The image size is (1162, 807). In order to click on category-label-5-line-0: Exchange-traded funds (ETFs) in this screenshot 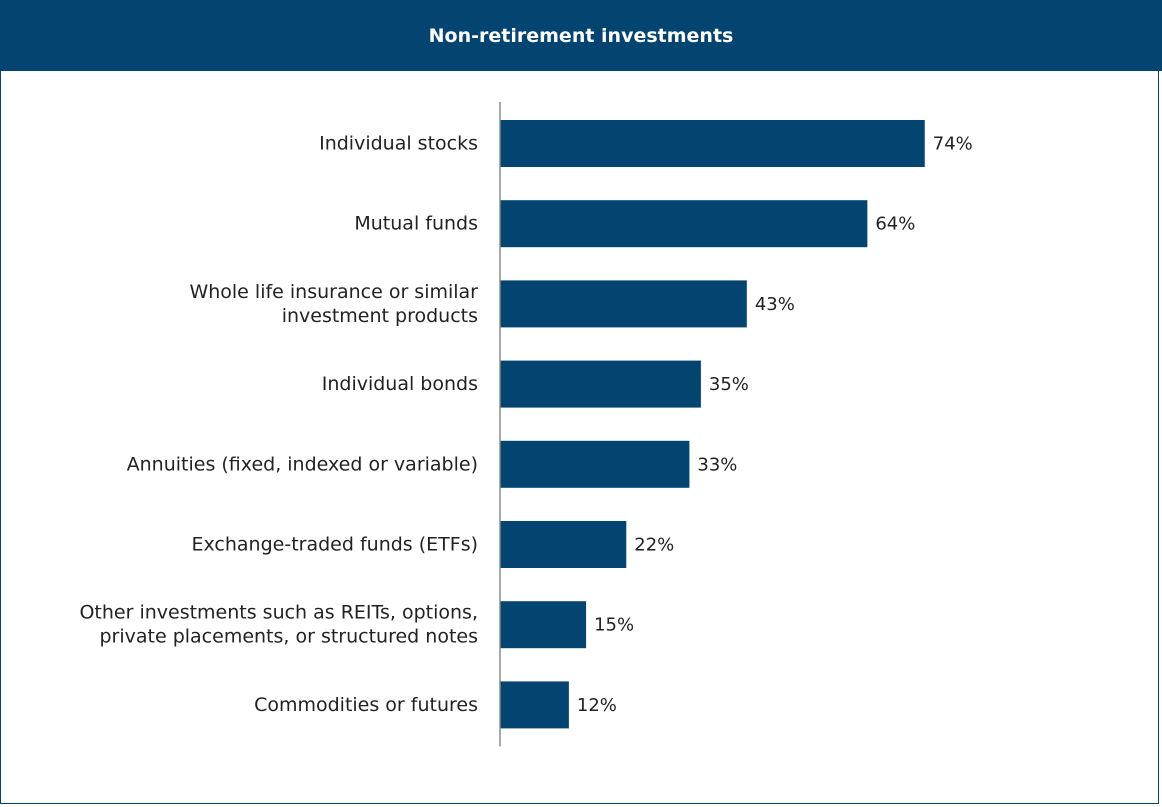, I will do `click(335, 545)`.